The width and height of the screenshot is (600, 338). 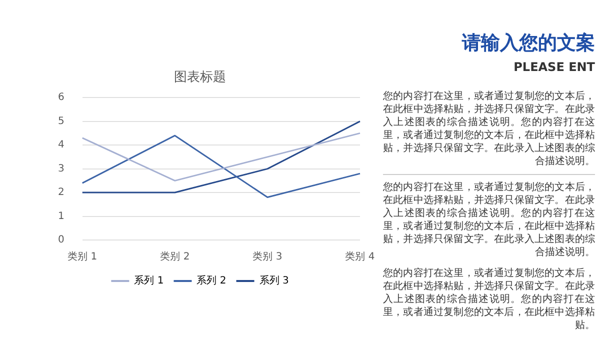 What do you see at coordinates (527, 43) in the screenshot?
I see `text: 请输入您的文案` at bounding box center [527, 43].